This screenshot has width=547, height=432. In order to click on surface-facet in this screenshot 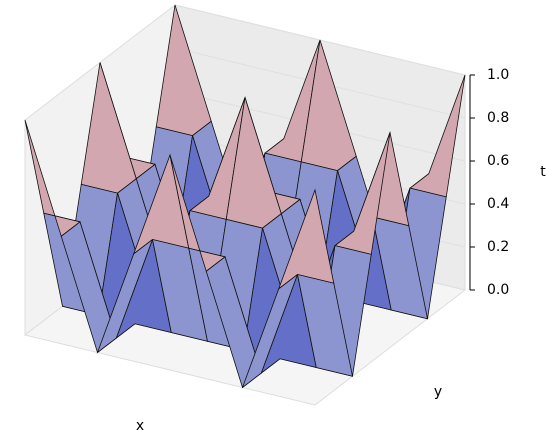, I will do `click(306, 239)`.